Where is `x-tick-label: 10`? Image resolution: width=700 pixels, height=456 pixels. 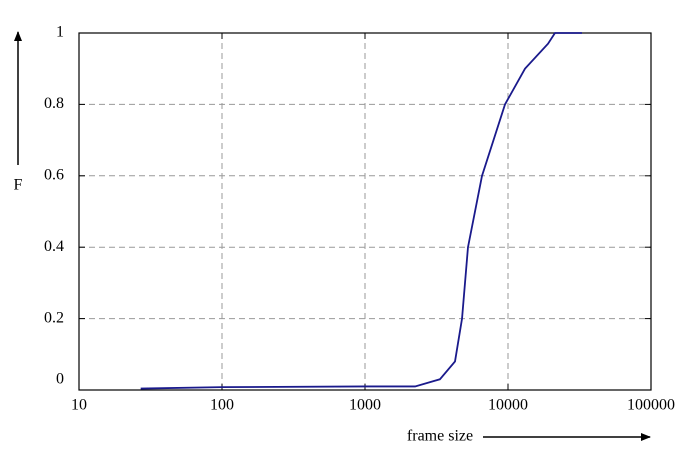
x-tick-label: 10 is located at coordinates (79, 405).